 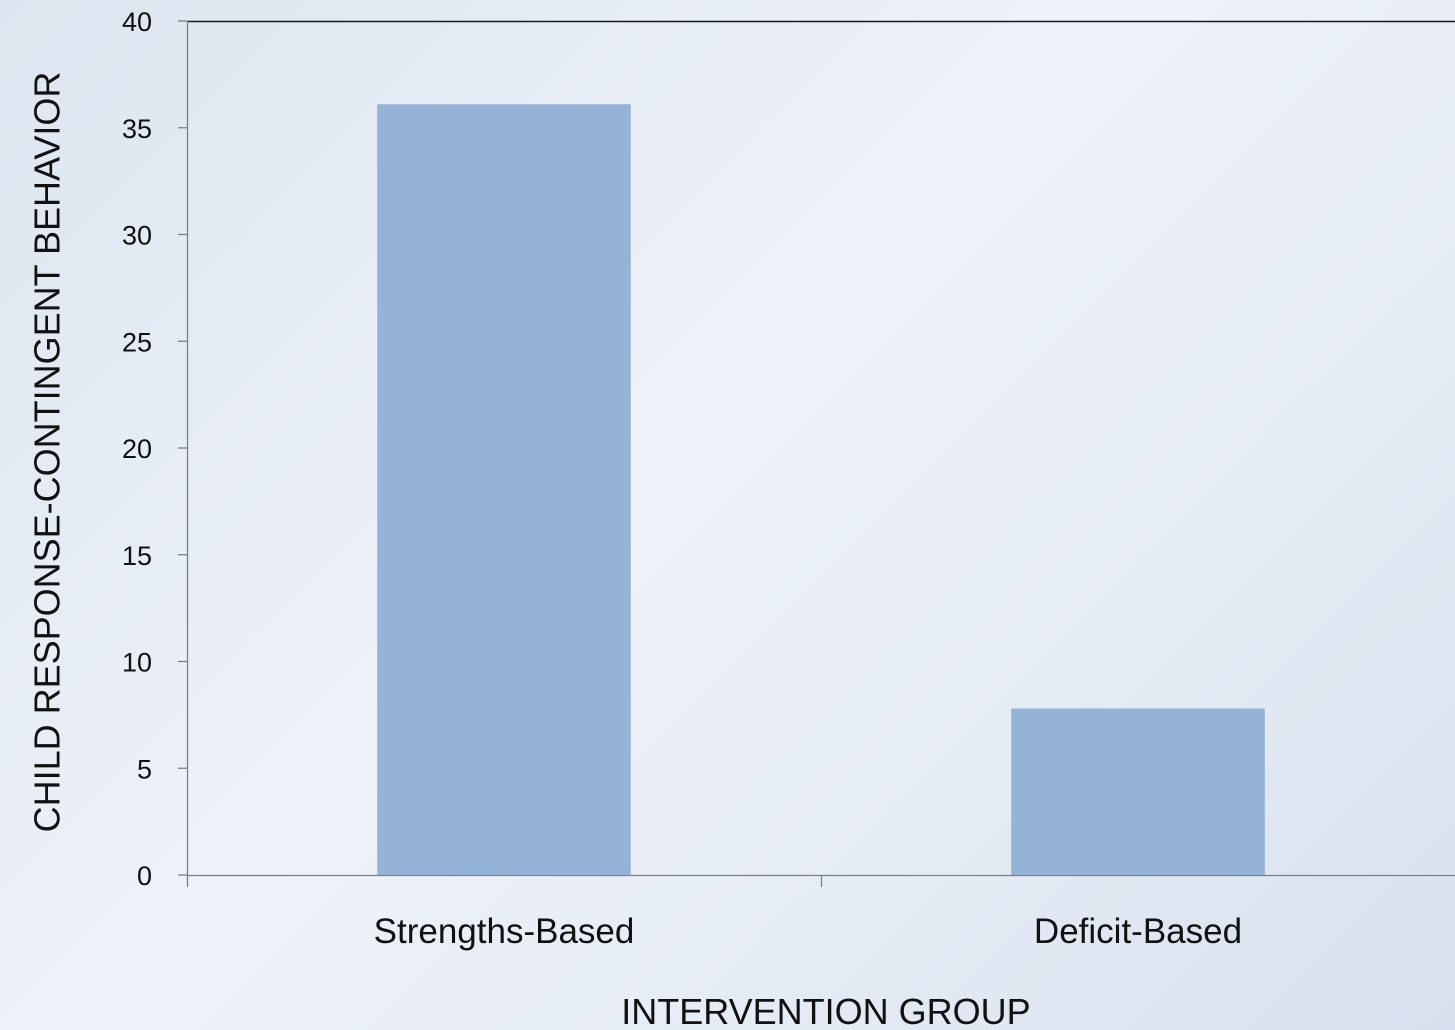 What do you see at coordinates (137, 22) in the screenshot?
I see `y-tick-label: 40` at bounding box center [137, 22].